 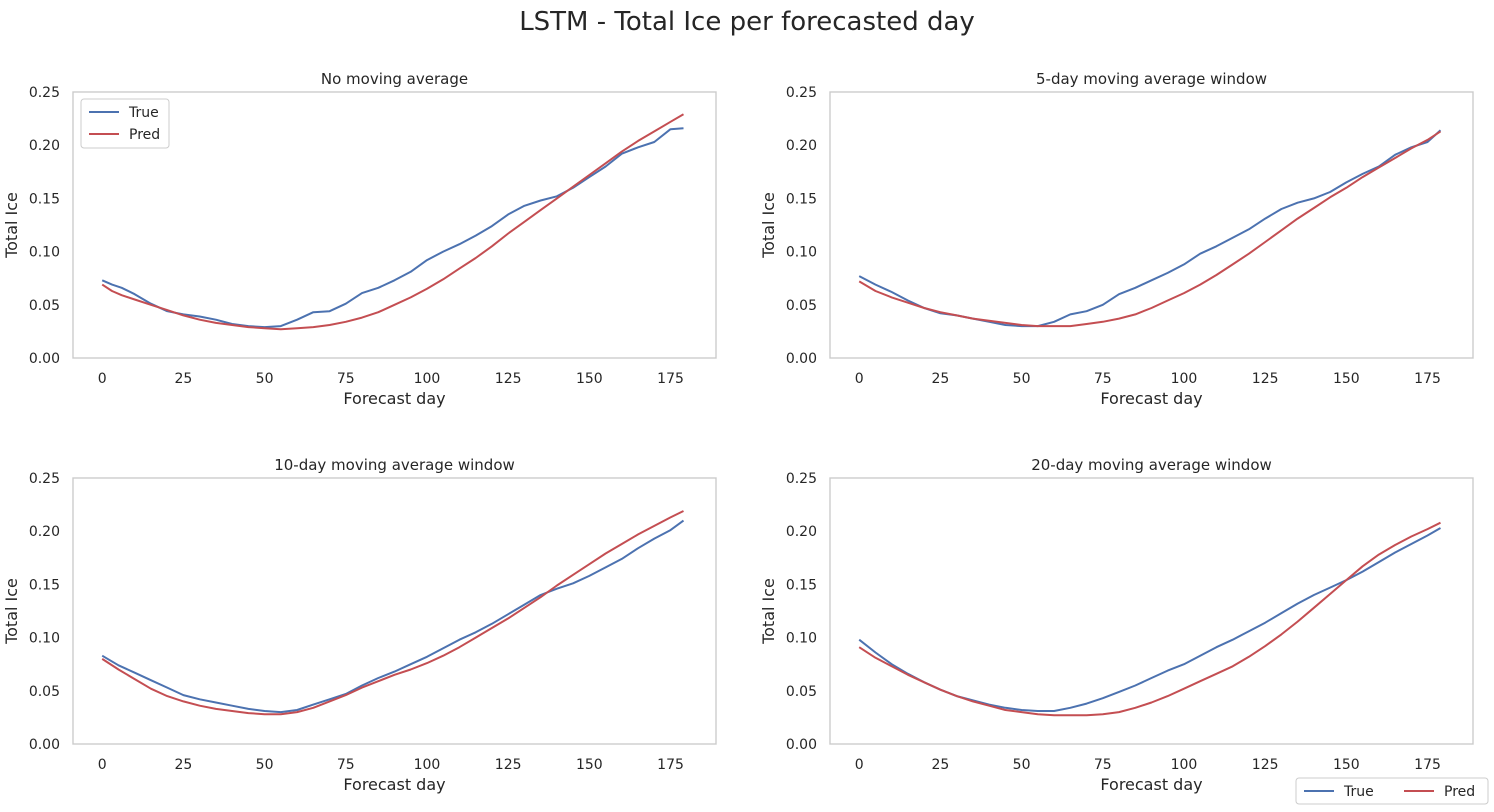 What do you see at coordinates (394, 465) in the screenshot?
I see `chart-title: 10-day moving average window` at bounding box center [394, 465].